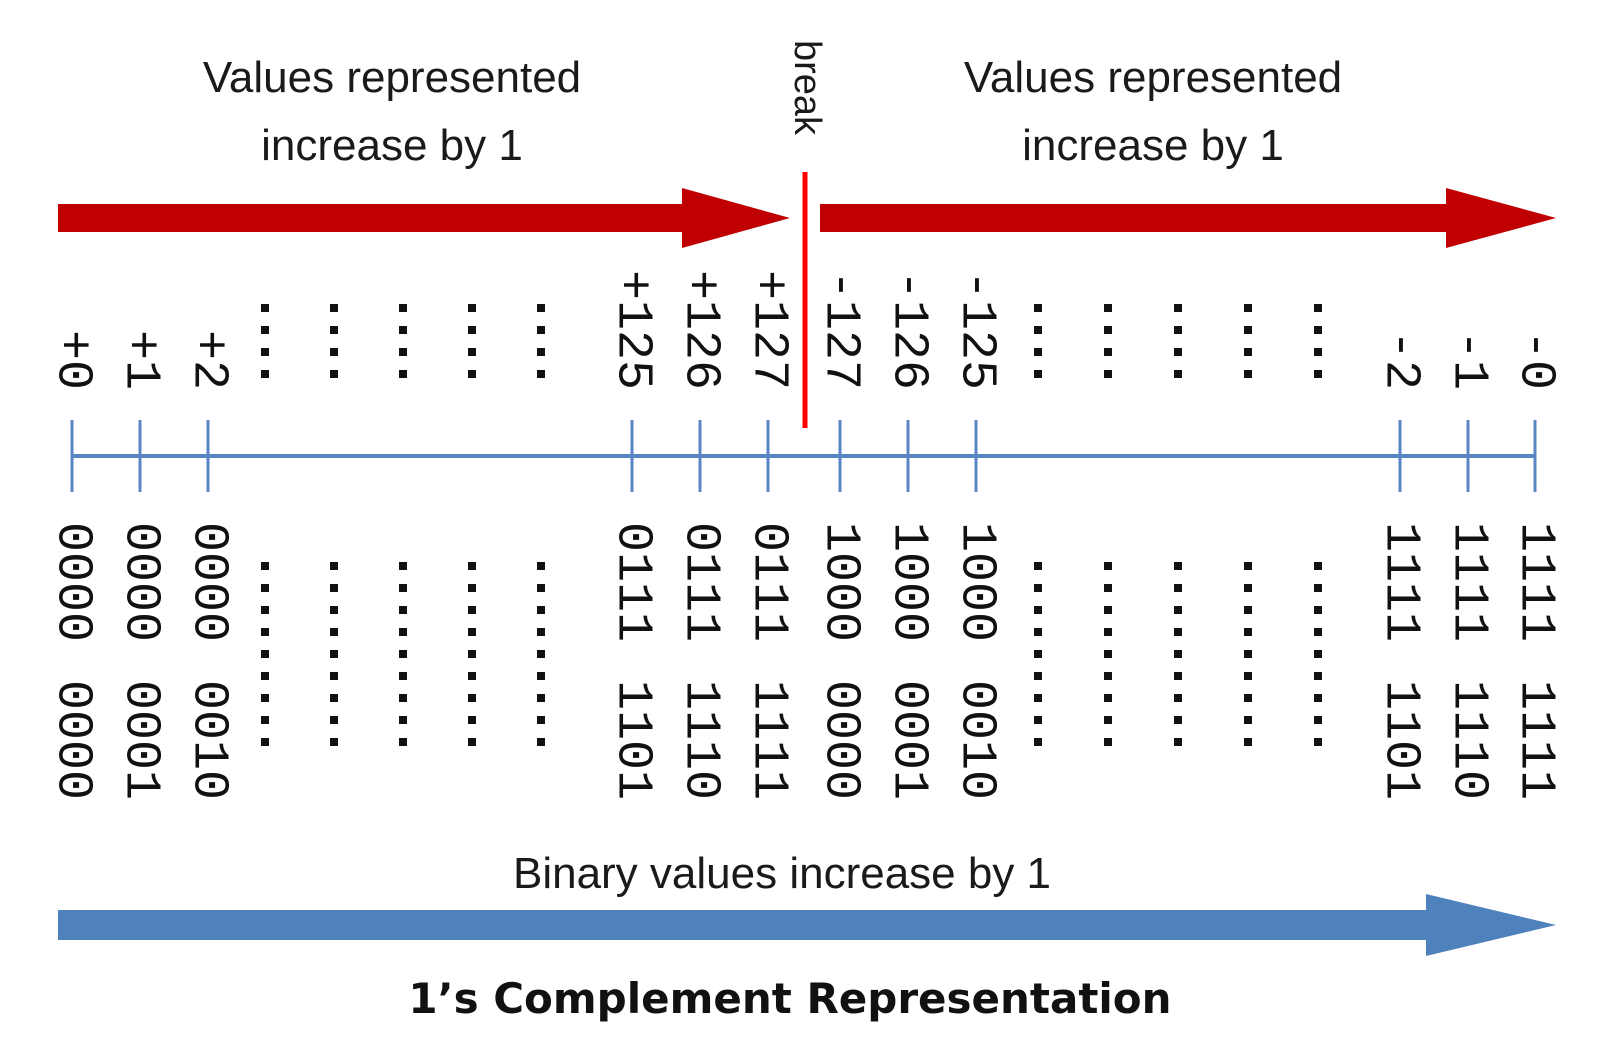 The image size is (1620, 1040). What do you see at coordinates (807, 88) in the screenshot?
I see `break-label: break` at bounding box center [807, 88].